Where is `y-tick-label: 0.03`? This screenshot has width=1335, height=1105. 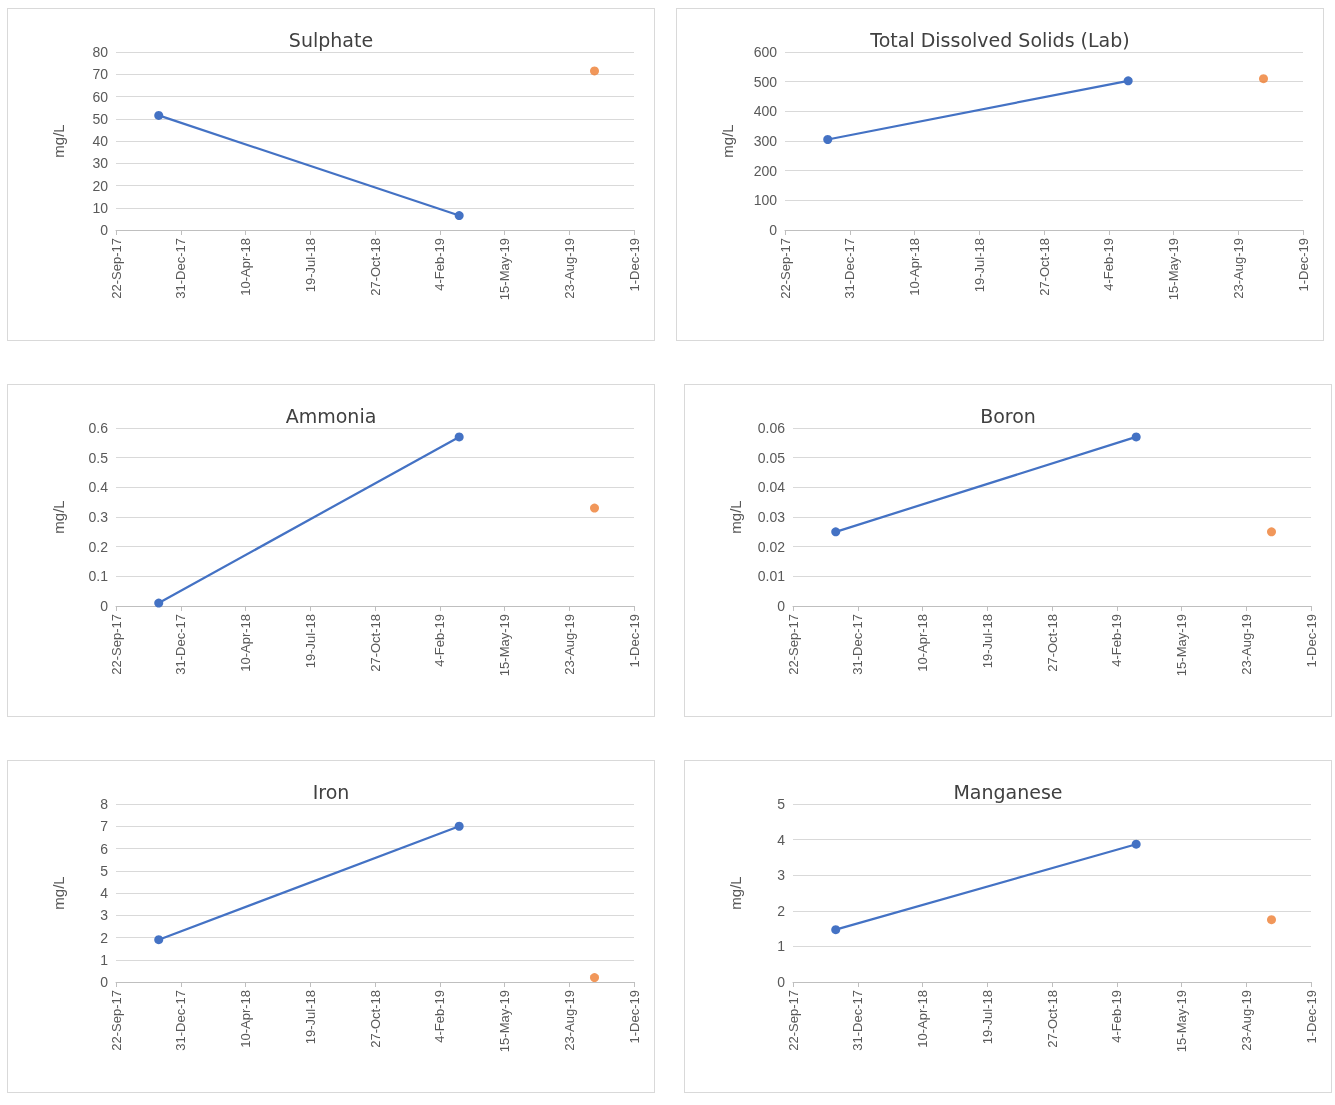 y-tick-label: 0.03 is located at coordinates (771, 517).